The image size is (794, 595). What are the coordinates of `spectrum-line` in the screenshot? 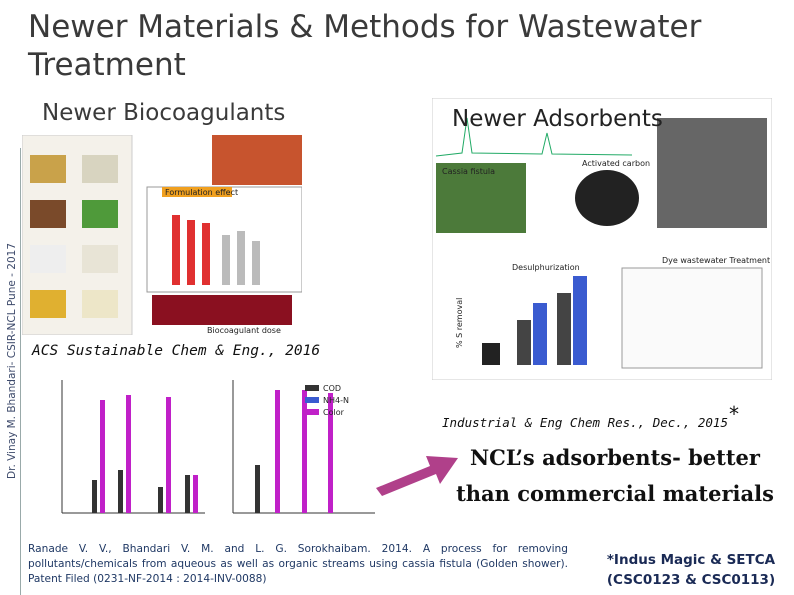 It's located at (534, 137).